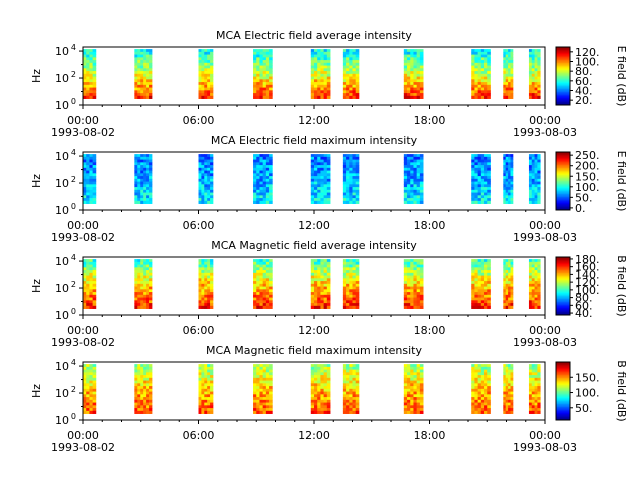 The height and width of the screenshot is (480, 640). Describe the element at coordinates (314, 245) in the screenshot. I see `panel-title: MCA Magnetic field average intensity` at that location.